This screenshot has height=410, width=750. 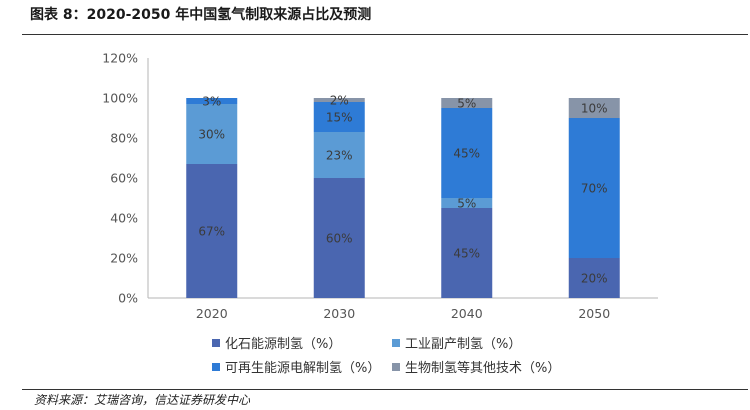 What do you see at coordinates (467, 313) in the screenshot?
I see `x-tick-label: 2040` at bounding box center [467, 313].